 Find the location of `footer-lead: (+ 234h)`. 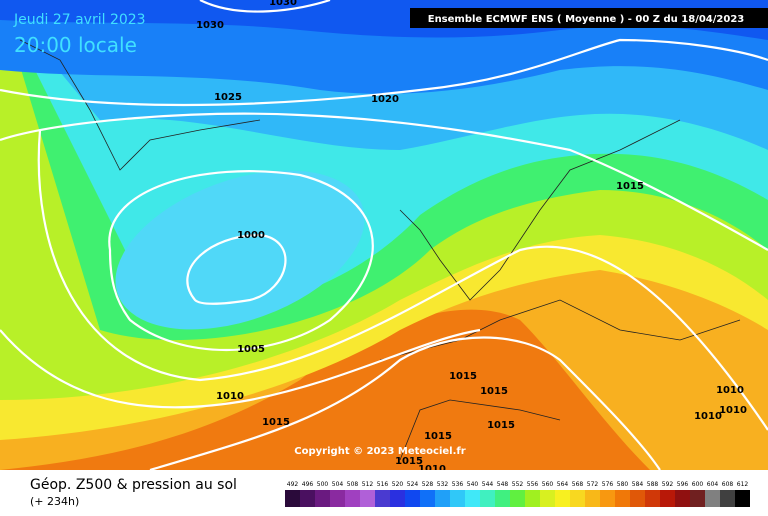

footer-lead: (+ 234h) is located at coordinates (54, 501).